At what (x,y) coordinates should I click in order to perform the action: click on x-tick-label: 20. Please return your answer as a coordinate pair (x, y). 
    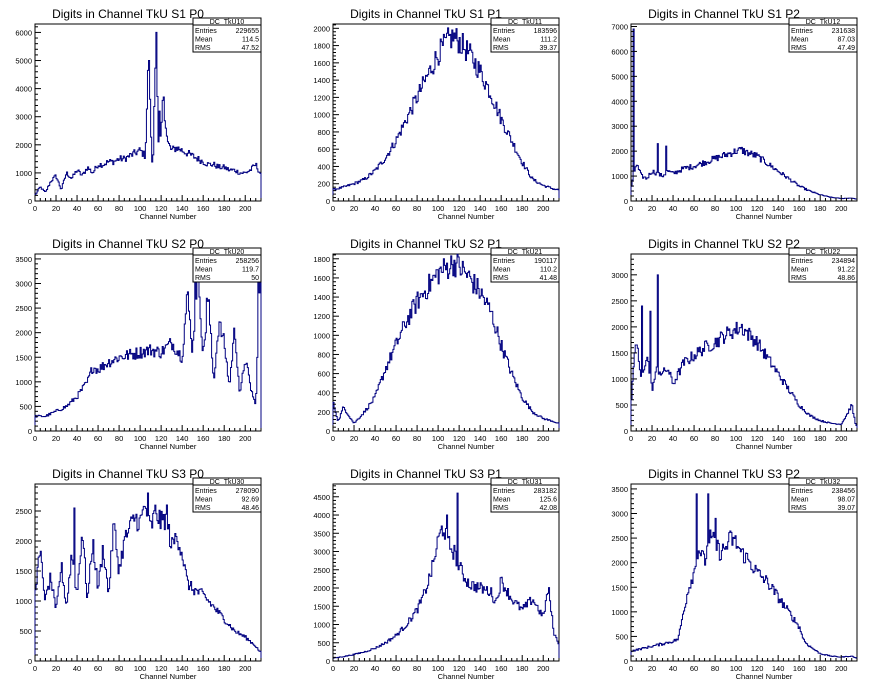
    Looking at the image, I should click on (652, 208).